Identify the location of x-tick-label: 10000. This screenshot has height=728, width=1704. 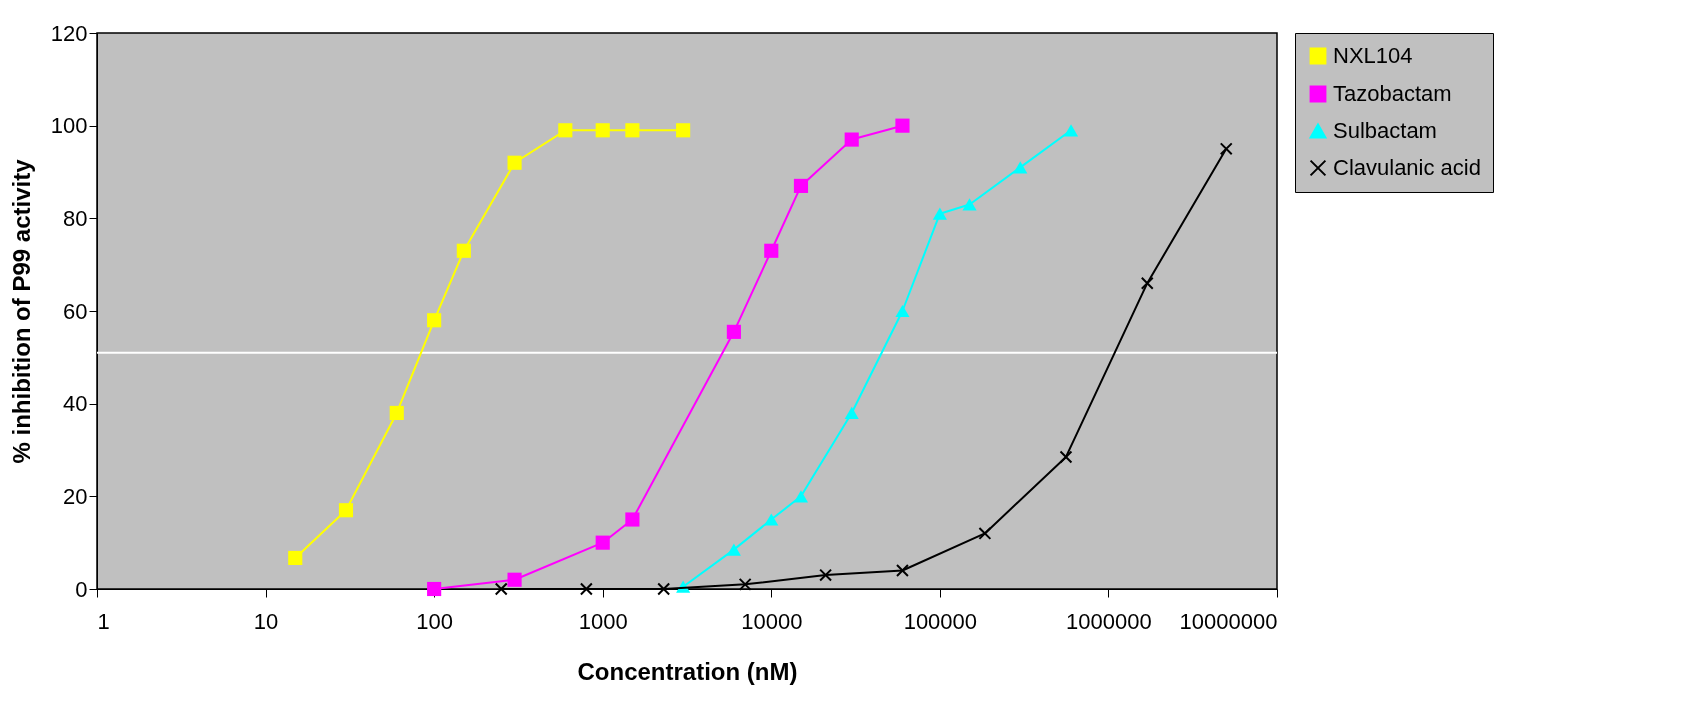
(772, 621).